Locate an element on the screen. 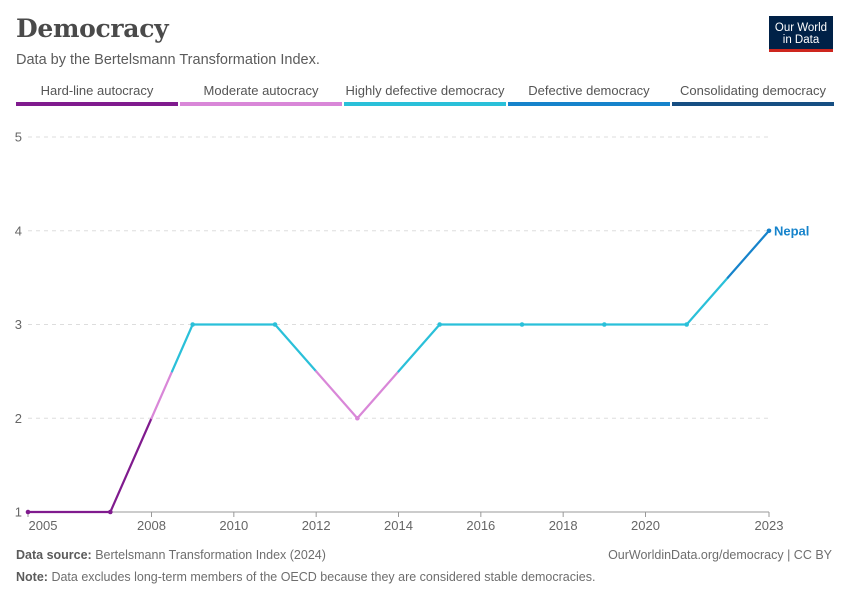 This screenshot has height=600, width=850. x-tick-label: 2016 is located at coordinates (480, 525).